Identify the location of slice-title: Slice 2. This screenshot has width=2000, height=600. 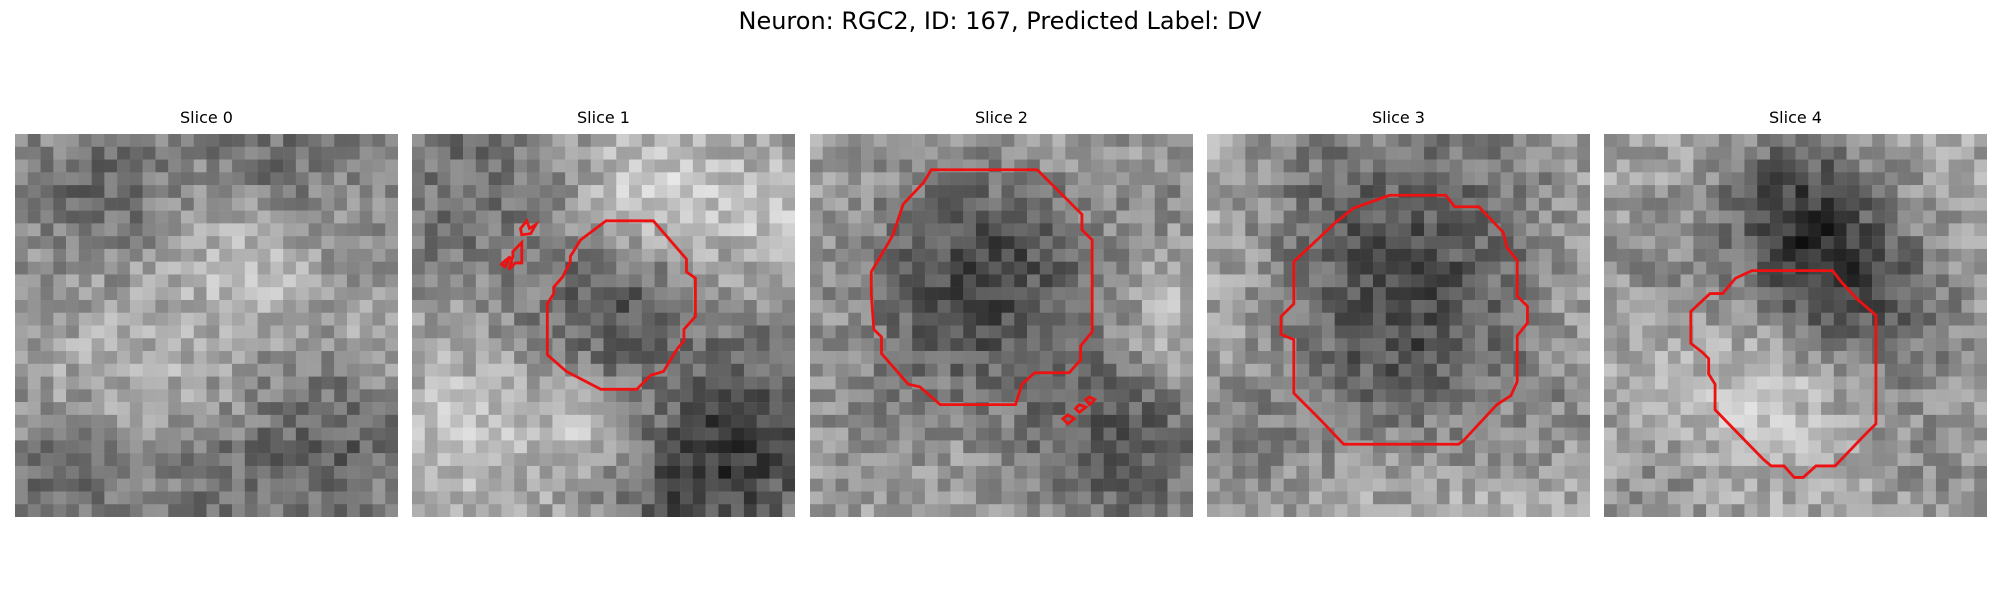
(1001, 117).